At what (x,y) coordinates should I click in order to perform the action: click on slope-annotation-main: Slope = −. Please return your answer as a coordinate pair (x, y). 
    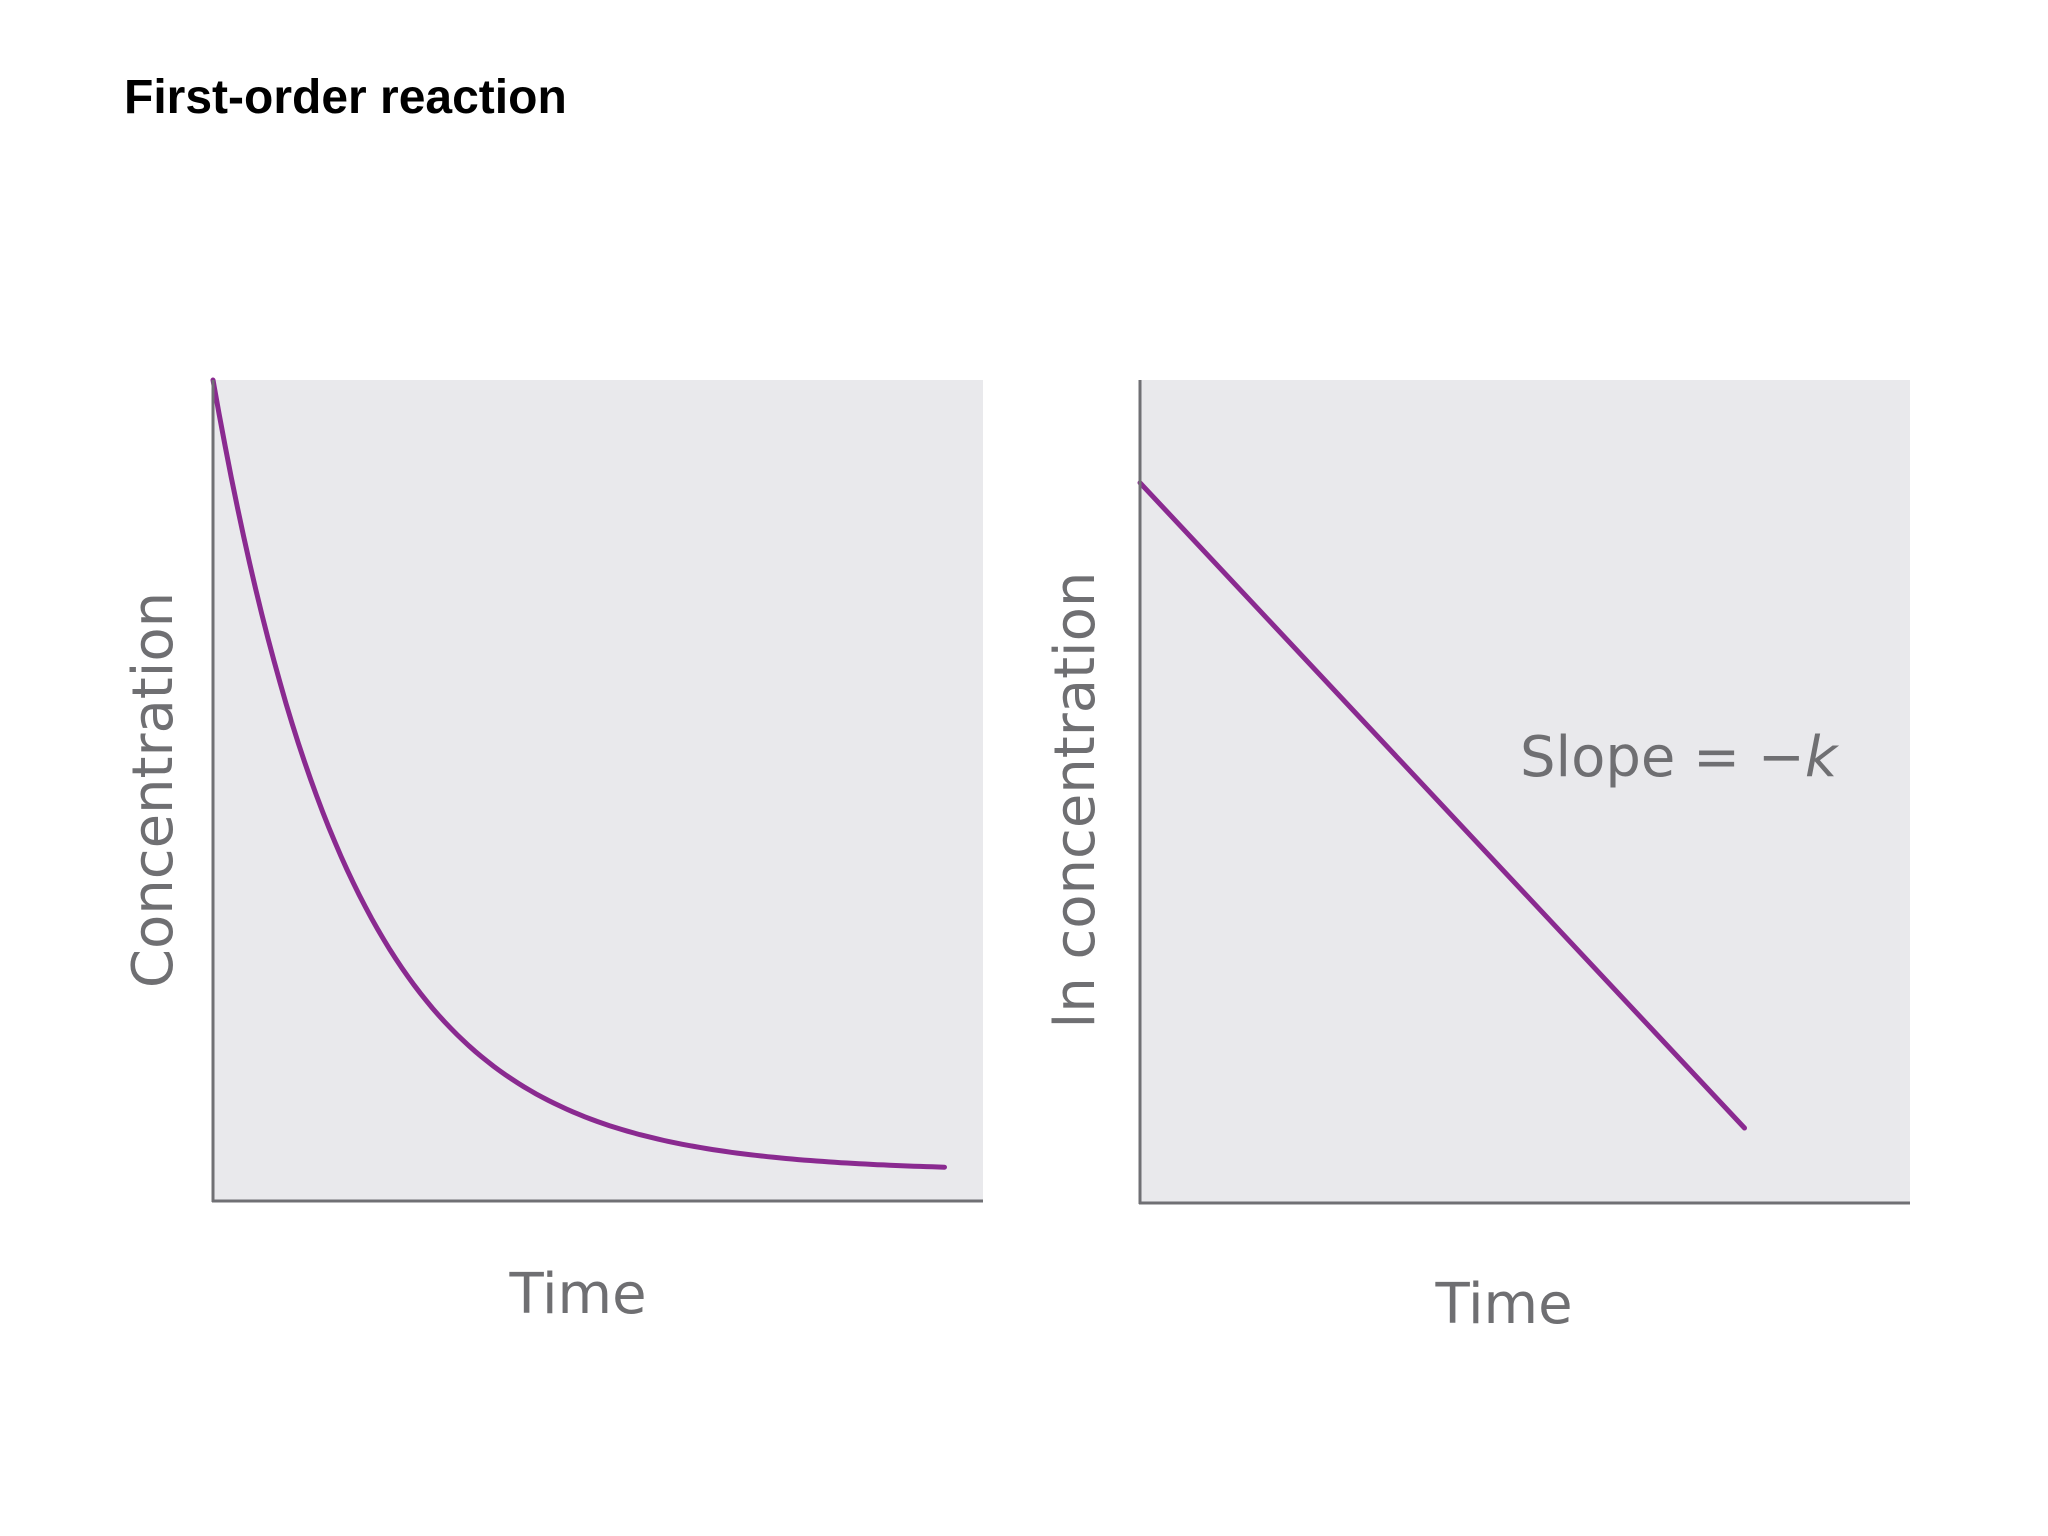
    Looking at the image, I should click on (1662, 757).